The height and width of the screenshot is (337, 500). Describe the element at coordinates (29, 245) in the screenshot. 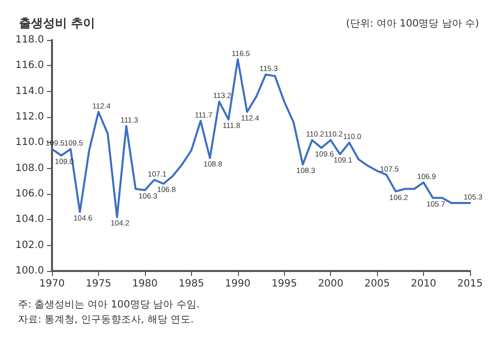

I see `y-tick-label: 102.0` at that location.